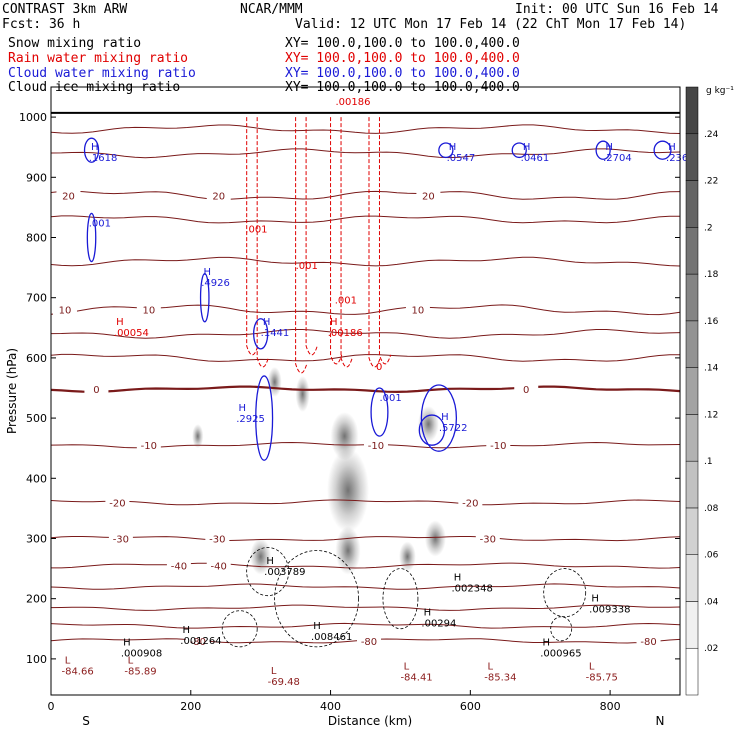  Describe the element at coordinates (275, 333) in the screenshot. I see `extreme-value: .1441` at that location.